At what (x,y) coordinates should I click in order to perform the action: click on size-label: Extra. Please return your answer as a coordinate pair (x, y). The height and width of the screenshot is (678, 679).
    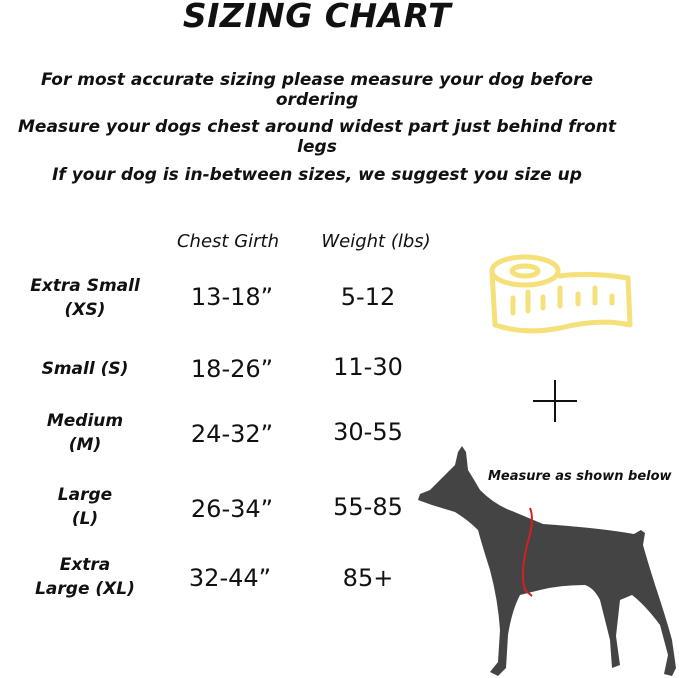
    Looking at the image, I should click on (85, 565).